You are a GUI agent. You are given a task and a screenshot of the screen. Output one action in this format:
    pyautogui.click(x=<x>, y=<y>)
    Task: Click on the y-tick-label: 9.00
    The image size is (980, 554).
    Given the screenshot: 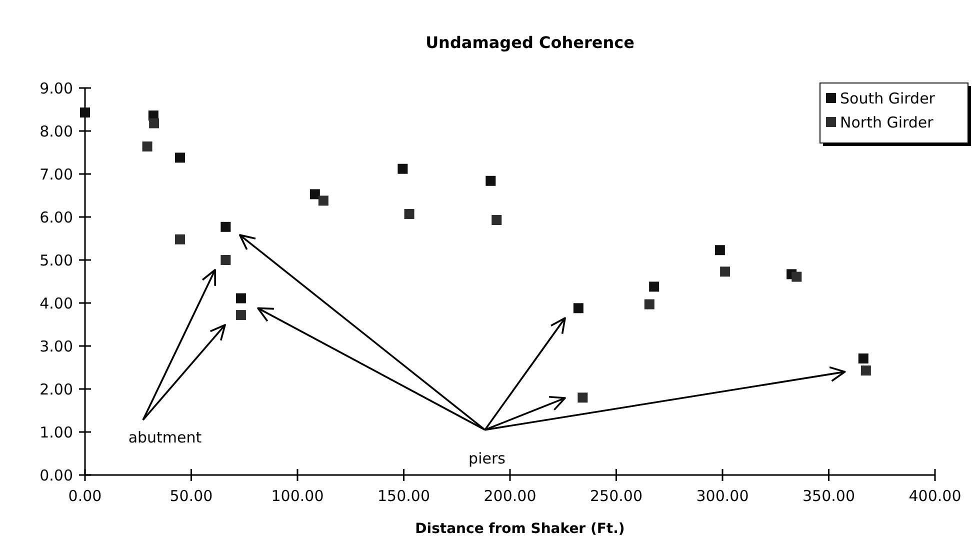 What is the action you would take?
    pyautogui.click(x=56, y=88)
    